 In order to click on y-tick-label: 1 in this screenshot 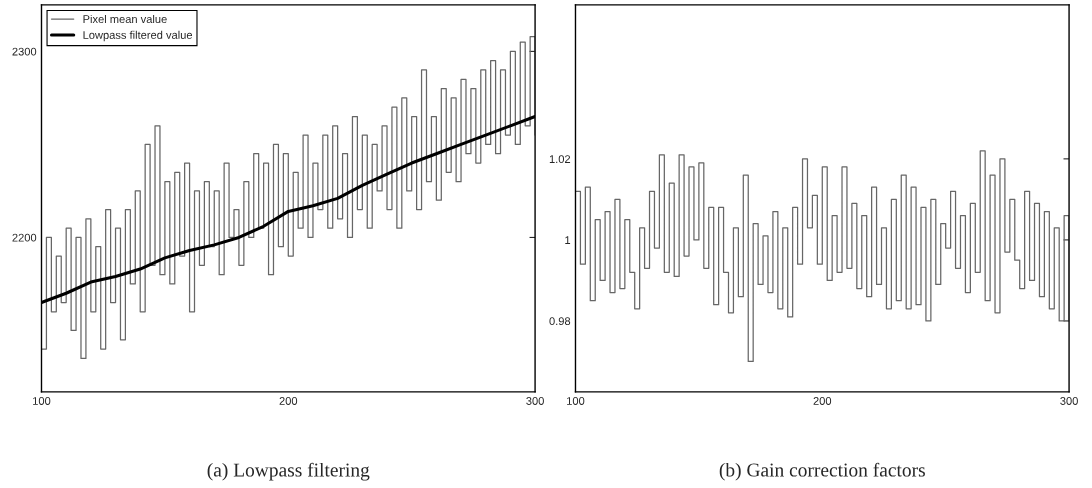, I will do `click(568, 240)`.